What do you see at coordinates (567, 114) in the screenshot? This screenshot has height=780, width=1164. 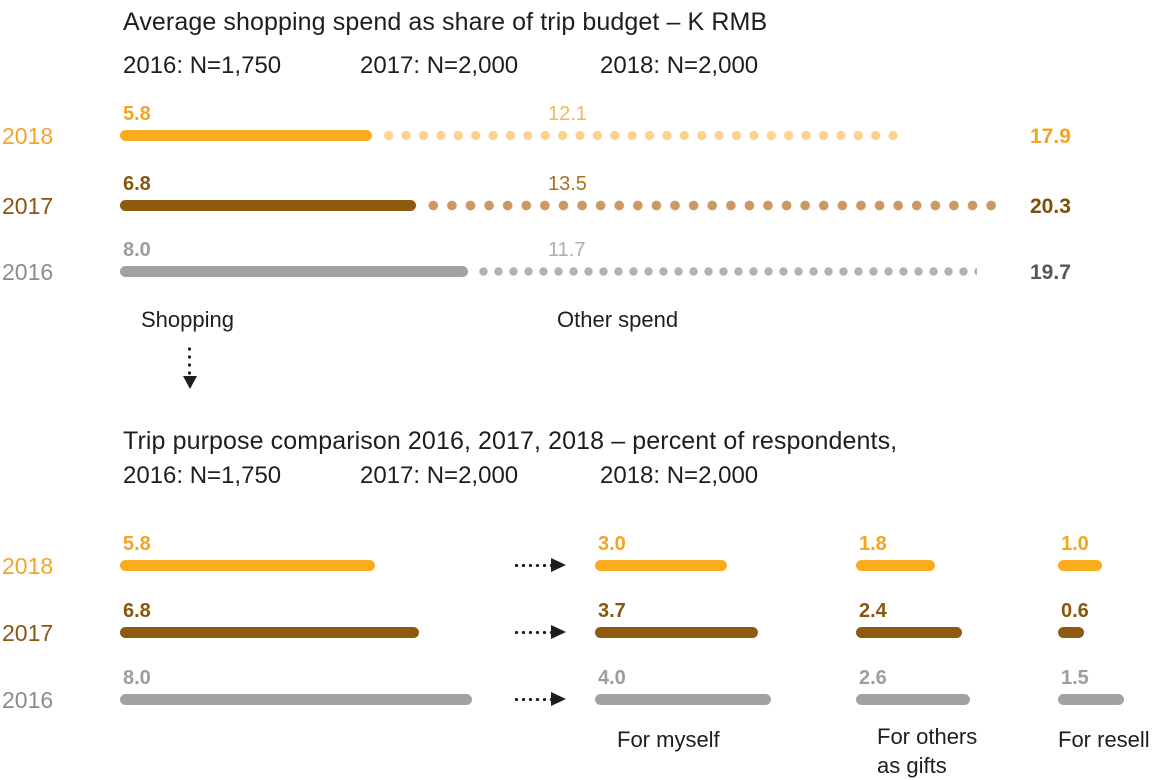 I see `other-spend-value: 12.1` at bounding box center [567, 114].